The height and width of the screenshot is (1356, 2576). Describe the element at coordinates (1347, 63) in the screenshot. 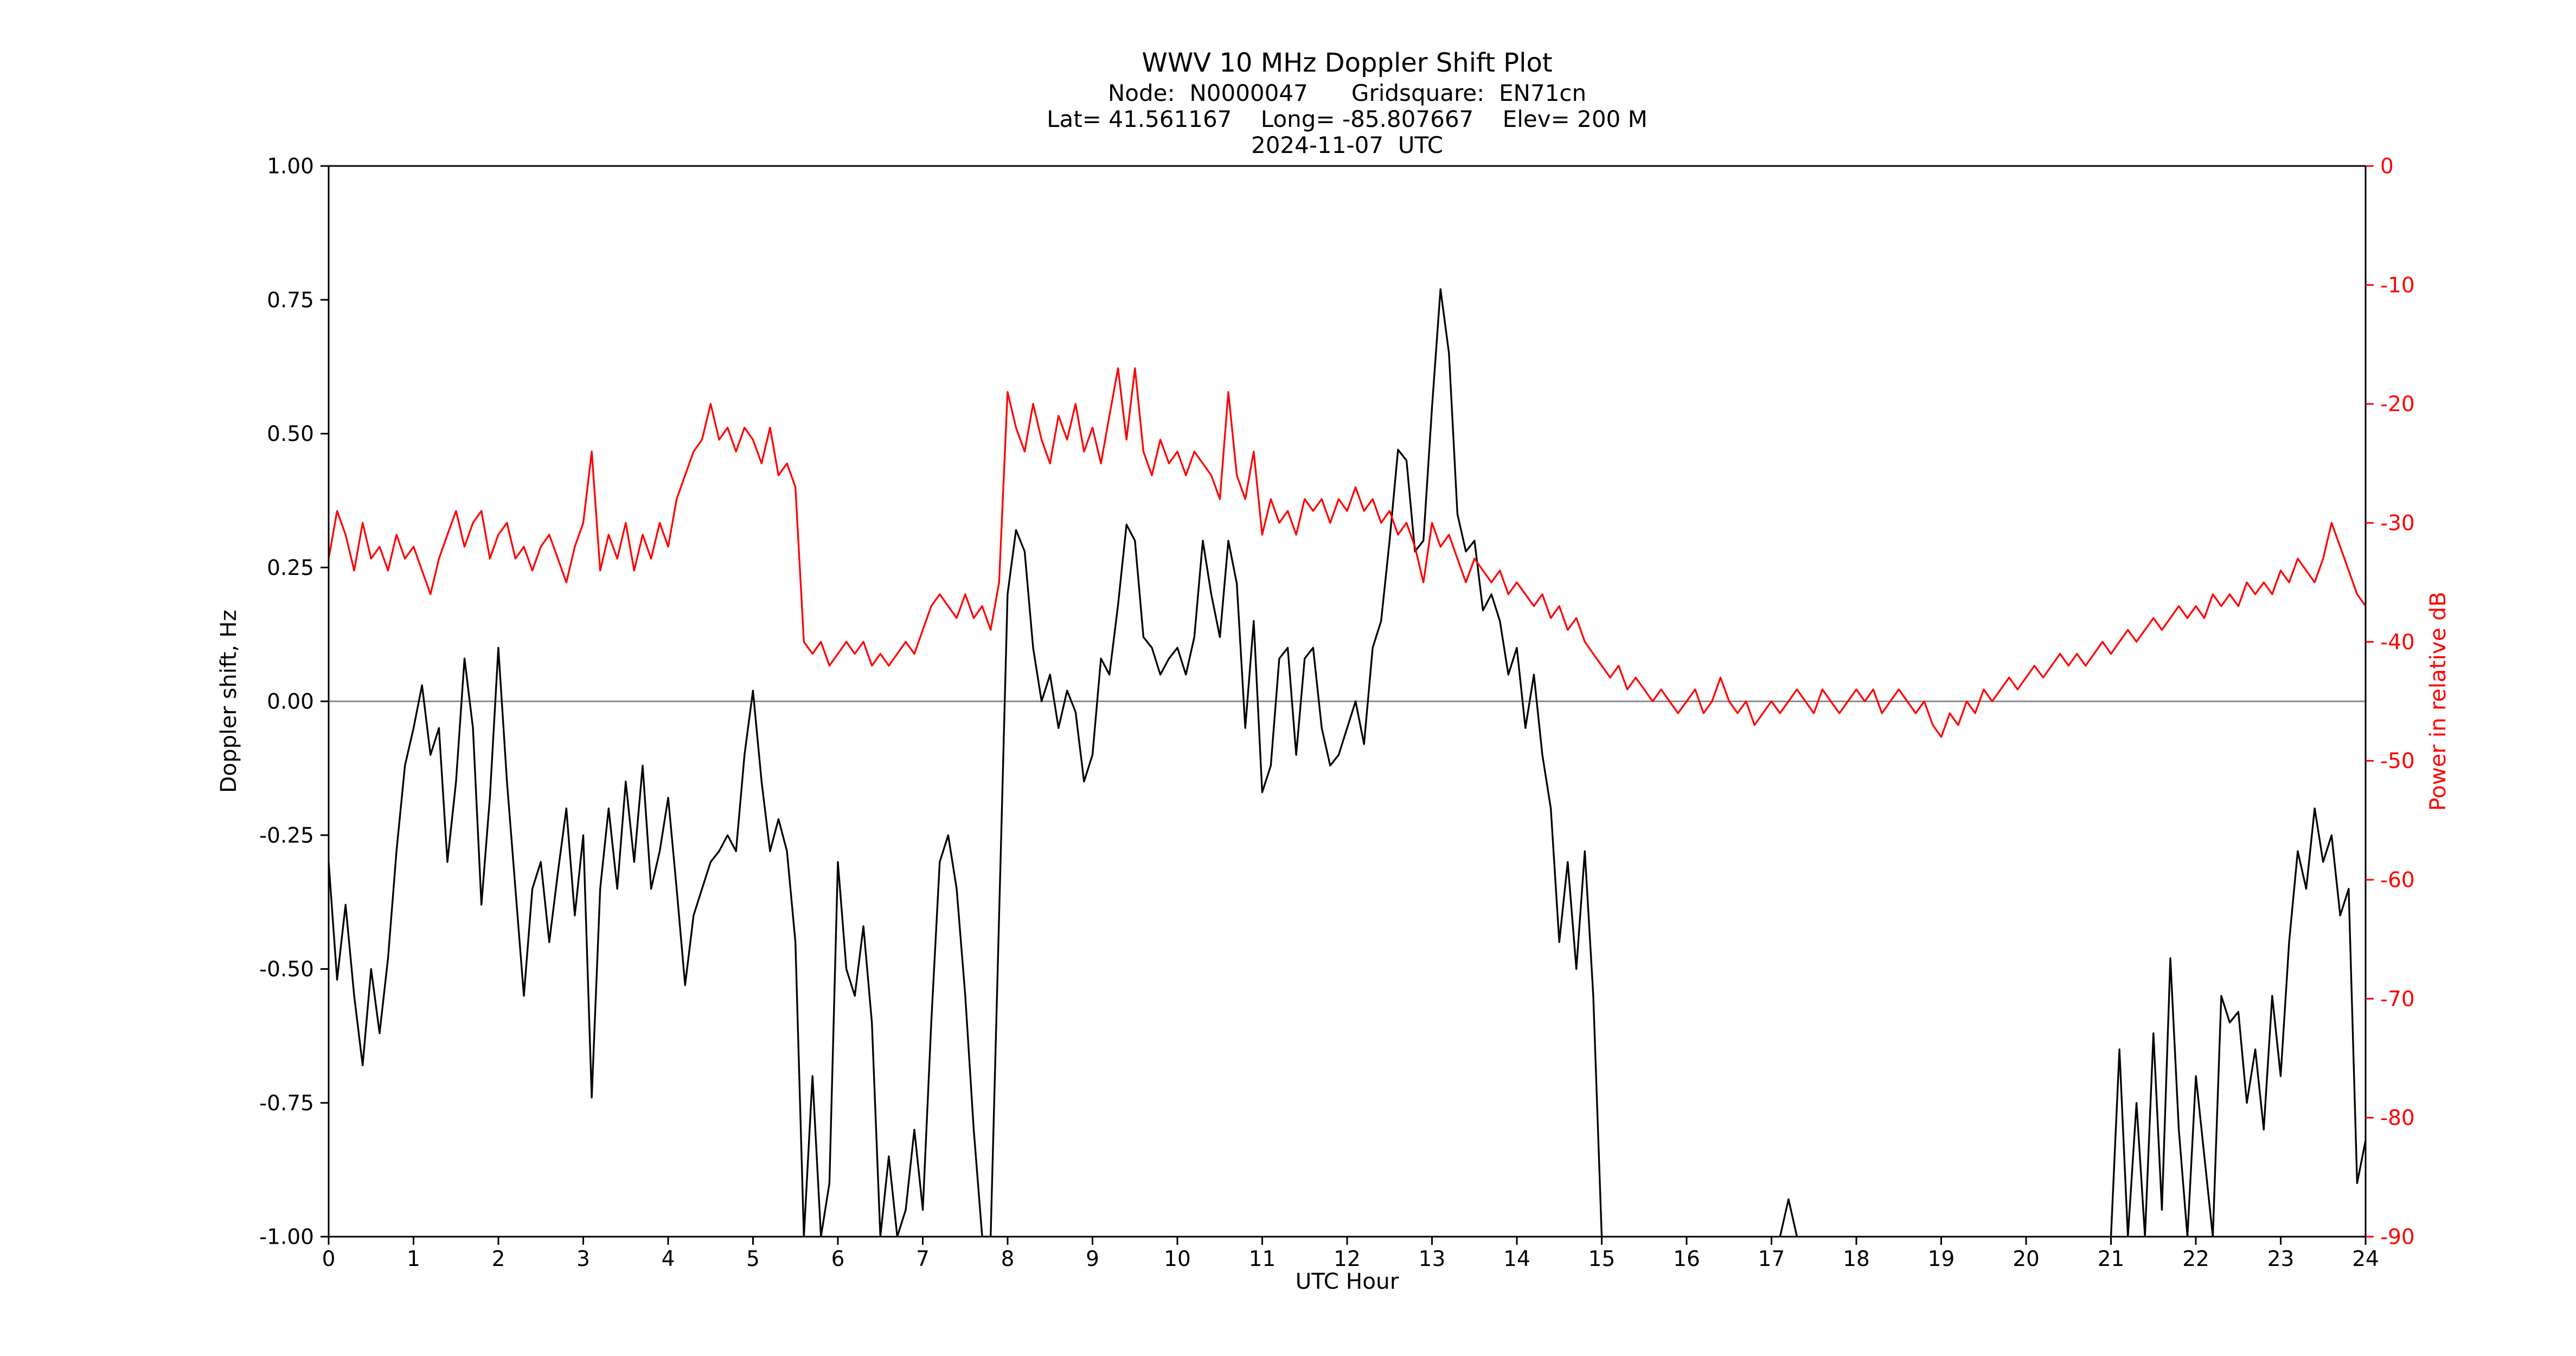

I see `plot-title: WWV 10 MHz Doppler Shift Plot` at that location.